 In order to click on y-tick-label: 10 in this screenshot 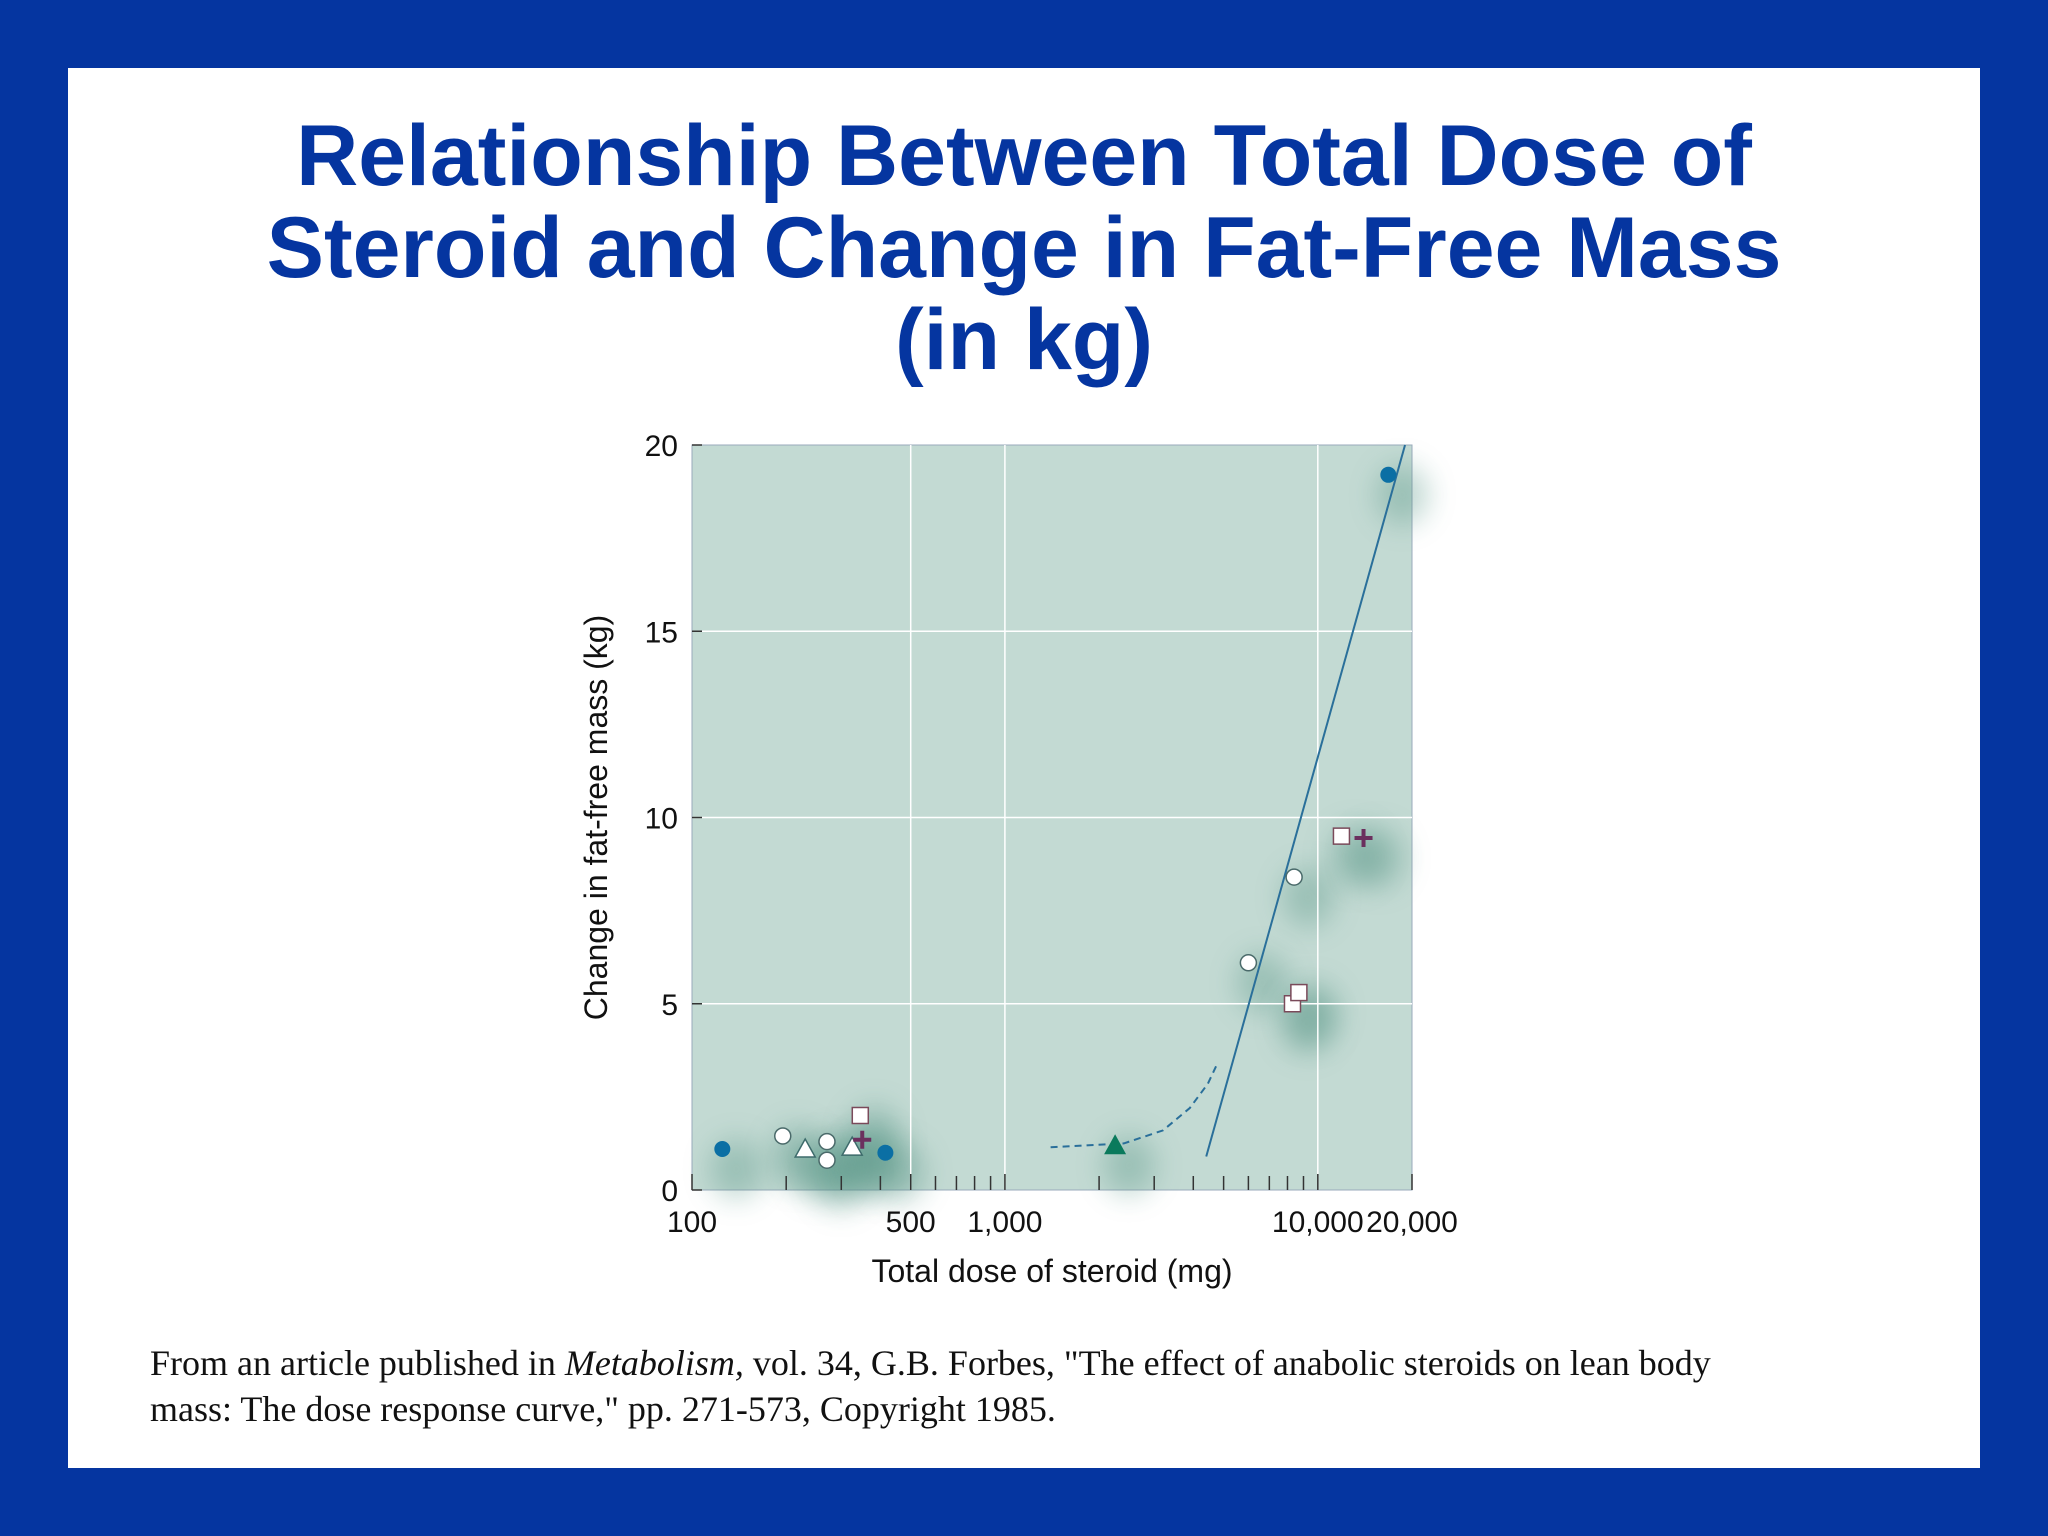, I will do `click(661, 819)`.